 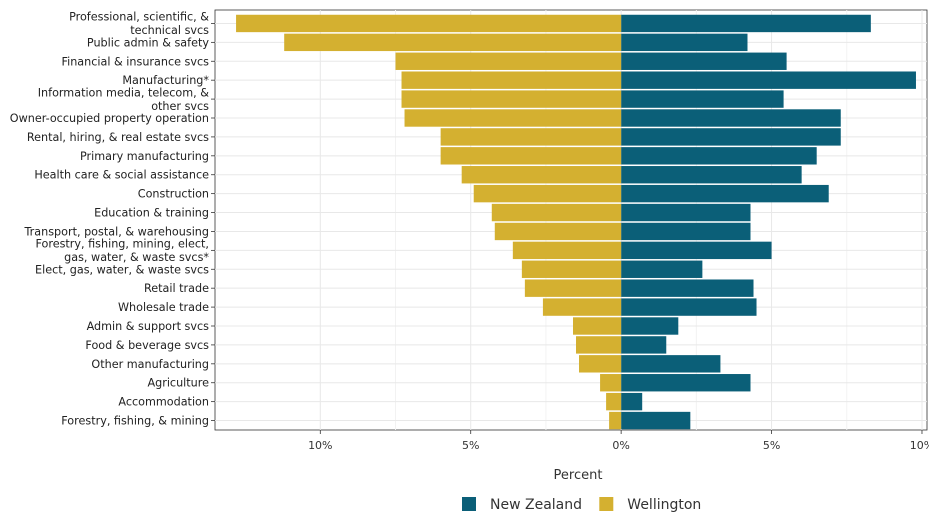 What do you see at coordinates (615, 420) in the screenshot?
I see `bar-wellington-forestry-fishing-mining` at bounding box center [615, 420].